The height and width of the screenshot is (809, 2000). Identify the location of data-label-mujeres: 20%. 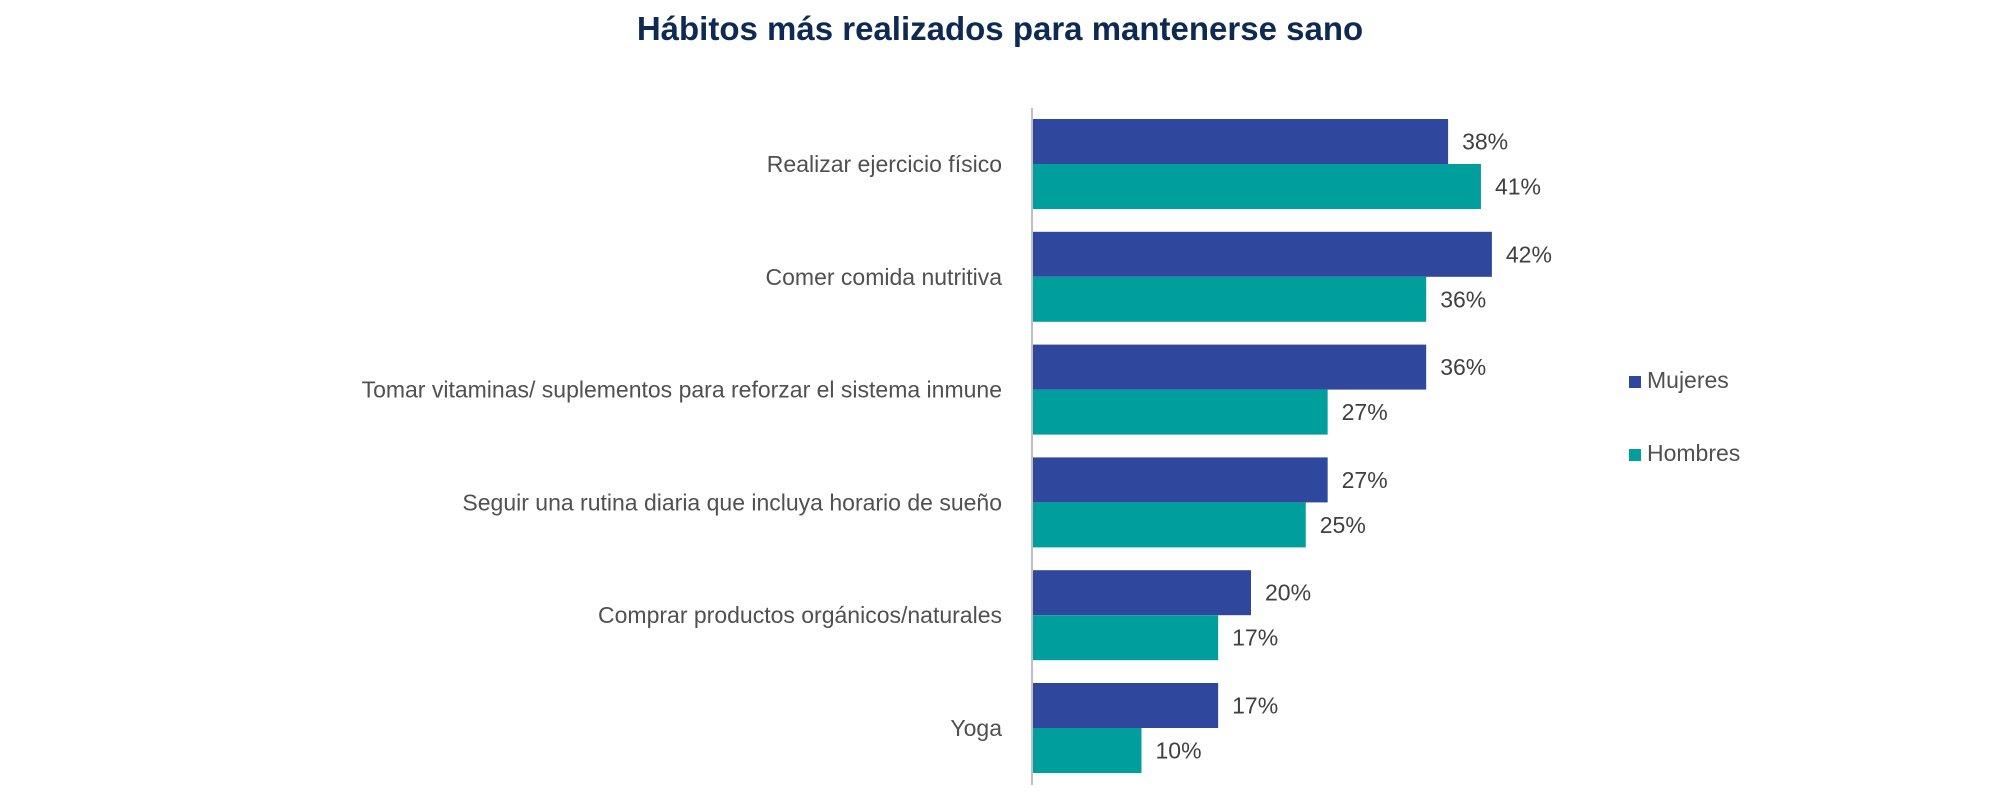
(1288, 593).